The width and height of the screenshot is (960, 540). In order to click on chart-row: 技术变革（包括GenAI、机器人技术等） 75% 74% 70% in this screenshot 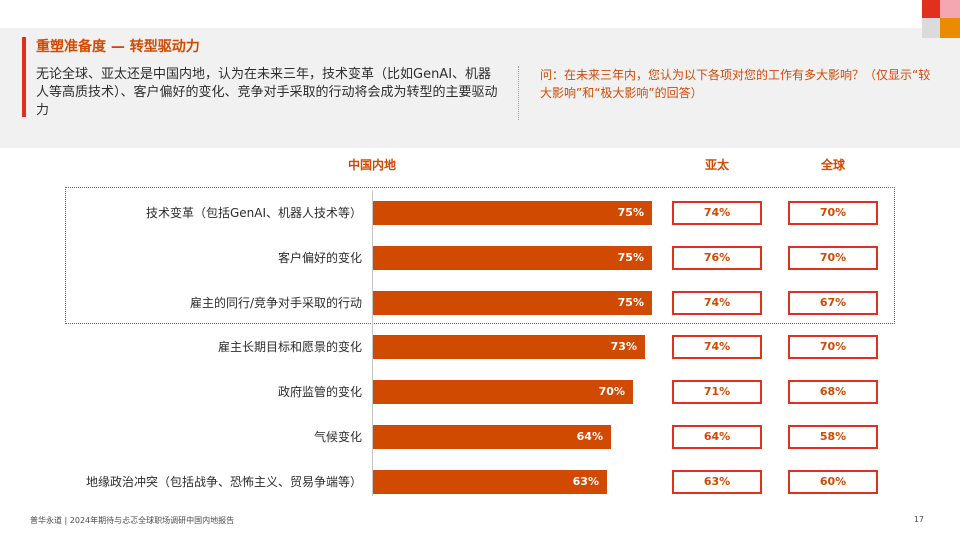, I will do `click(480, 213)`.